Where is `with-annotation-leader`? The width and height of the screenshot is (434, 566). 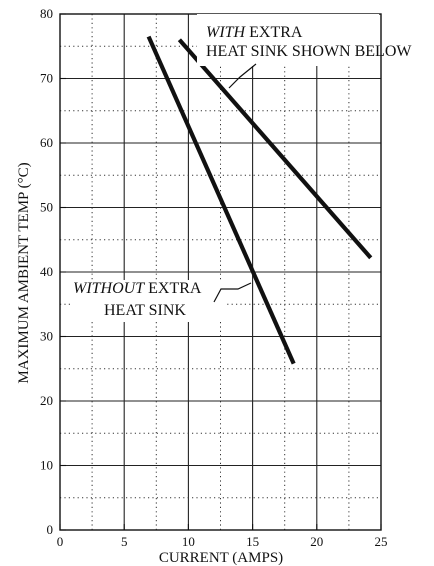
with-annotation-leader is located at coordinates (242, 76).